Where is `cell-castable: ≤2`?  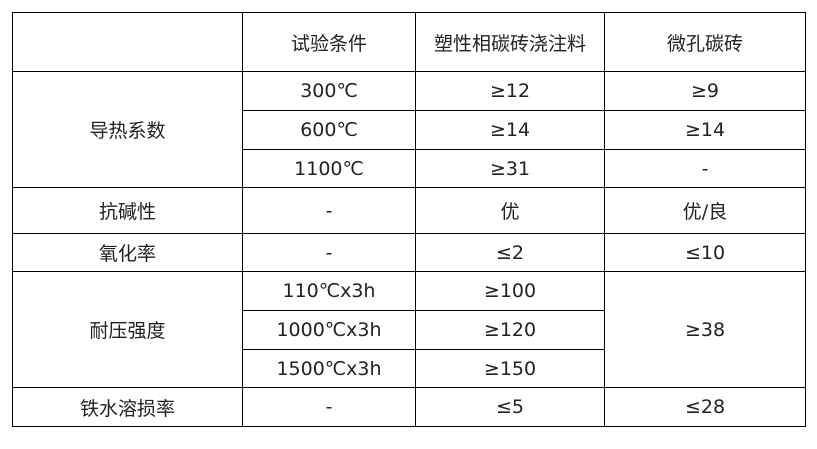 cell-castable: ≤2 is located at coordinates (510, 252).